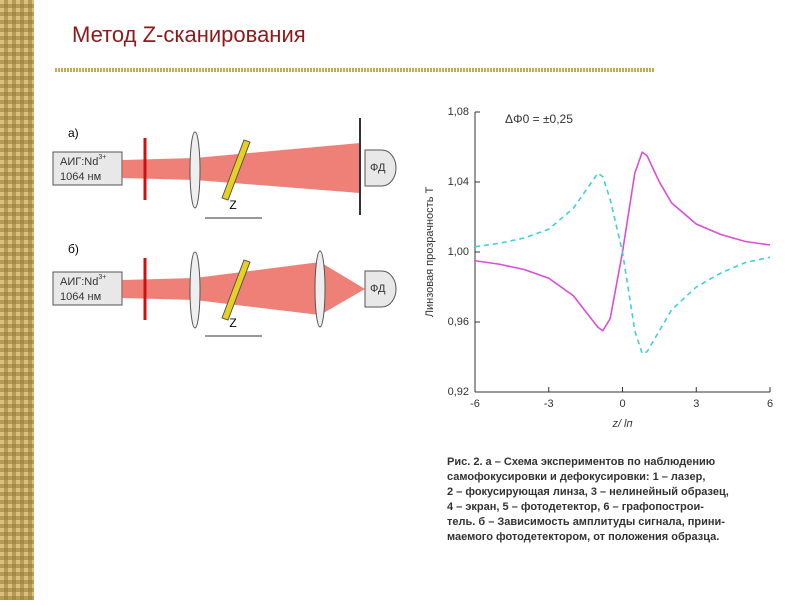 This screenshot has height=605, width=800. Describe the element at coordinates (621, 424) in the screenshot. I see `x-axis-label: z/ lп` at that location.